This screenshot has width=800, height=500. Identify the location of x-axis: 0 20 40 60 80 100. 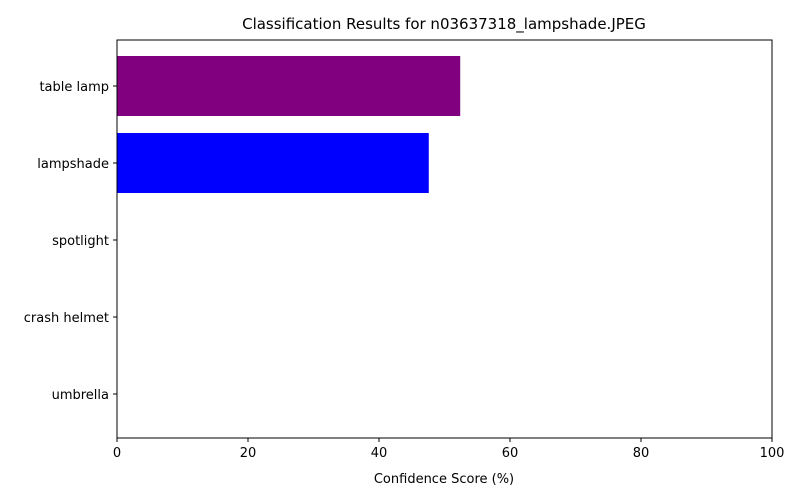
(449, 449).